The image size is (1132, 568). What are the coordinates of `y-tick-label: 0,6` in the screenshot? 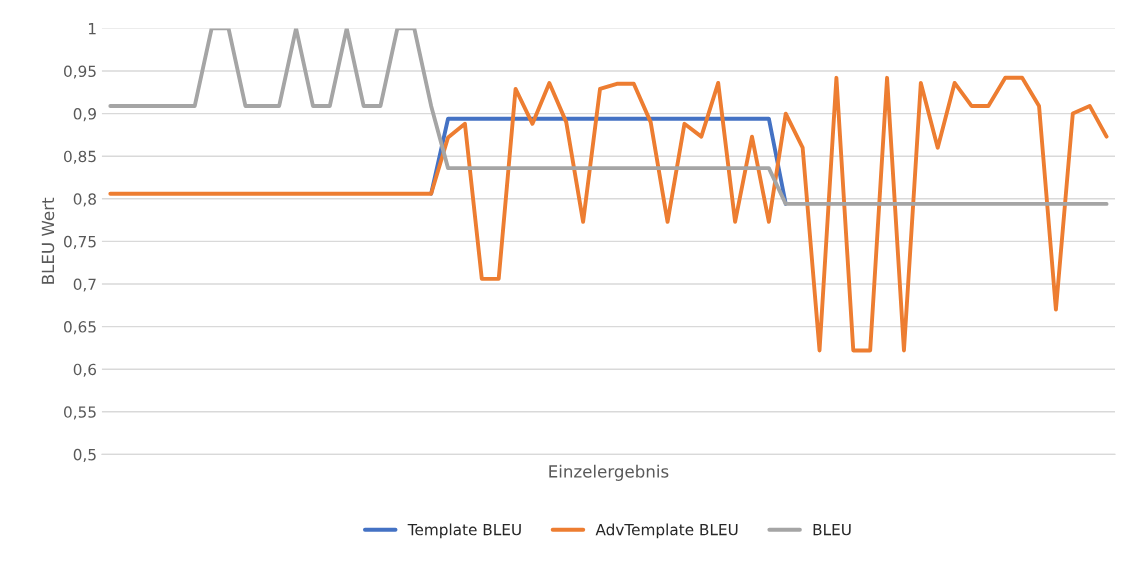 It's located at (85, 370).